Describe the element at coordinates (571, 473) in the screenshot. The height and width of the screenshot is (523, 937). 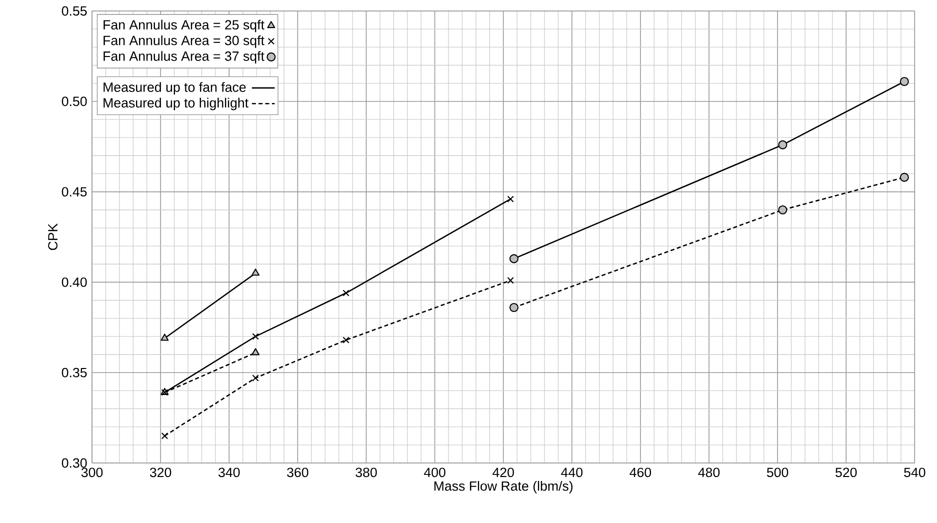
I see `x-tick-label: 440` at that location.